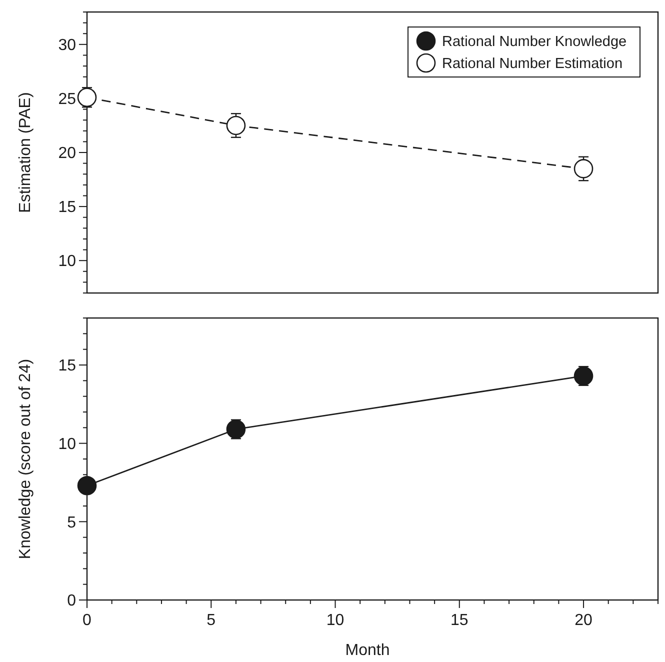  I want to click on y-tick-label: 0, so click(71, 601).